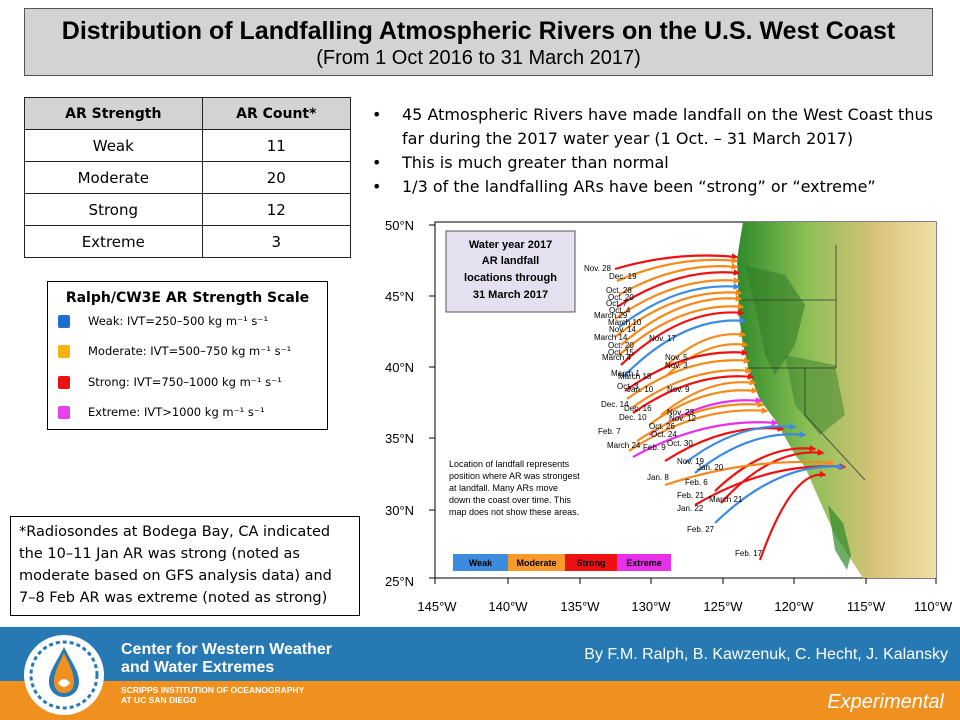  Describe the element at coordinates (710, 467) in the screenshot. I see `date-label: Jan. 20` at that location.